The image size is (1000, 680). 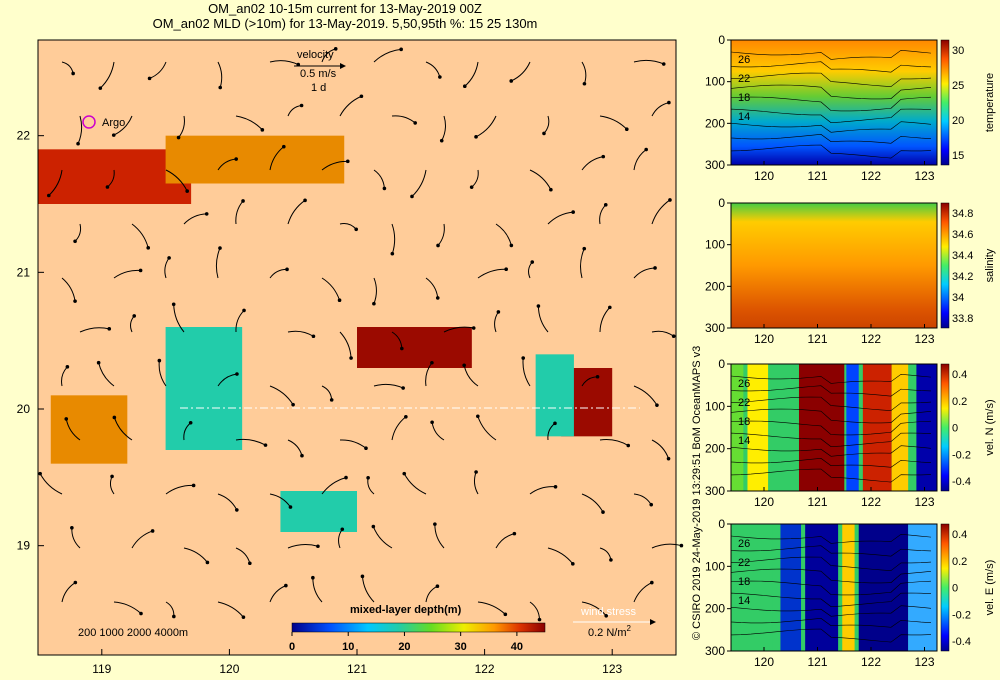 What do you see at coordinates (962, 319) in the screenshot?
I see `section-colorbar-tick-label: 33.8` at bounding box center [962, 319].